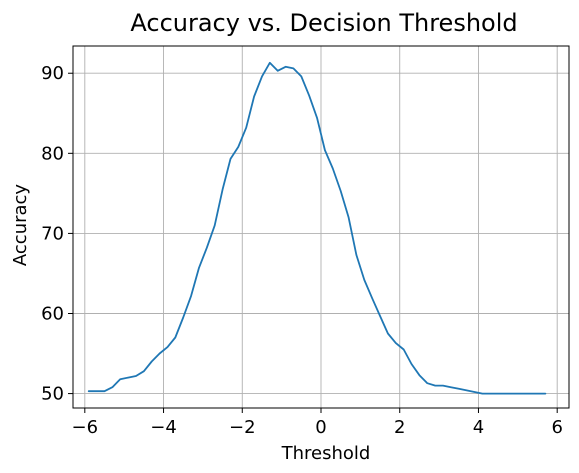  I want to click on x-tick-label: −2, so click(242, 427).